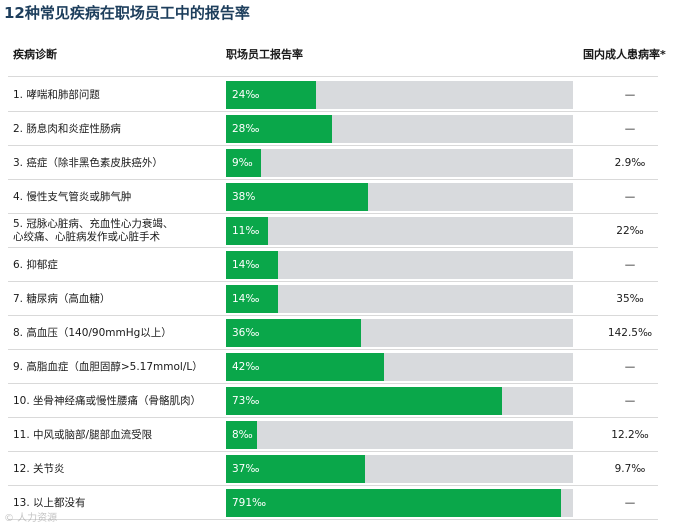  I want to click on bar-track: 73‰, so click(399, 401).